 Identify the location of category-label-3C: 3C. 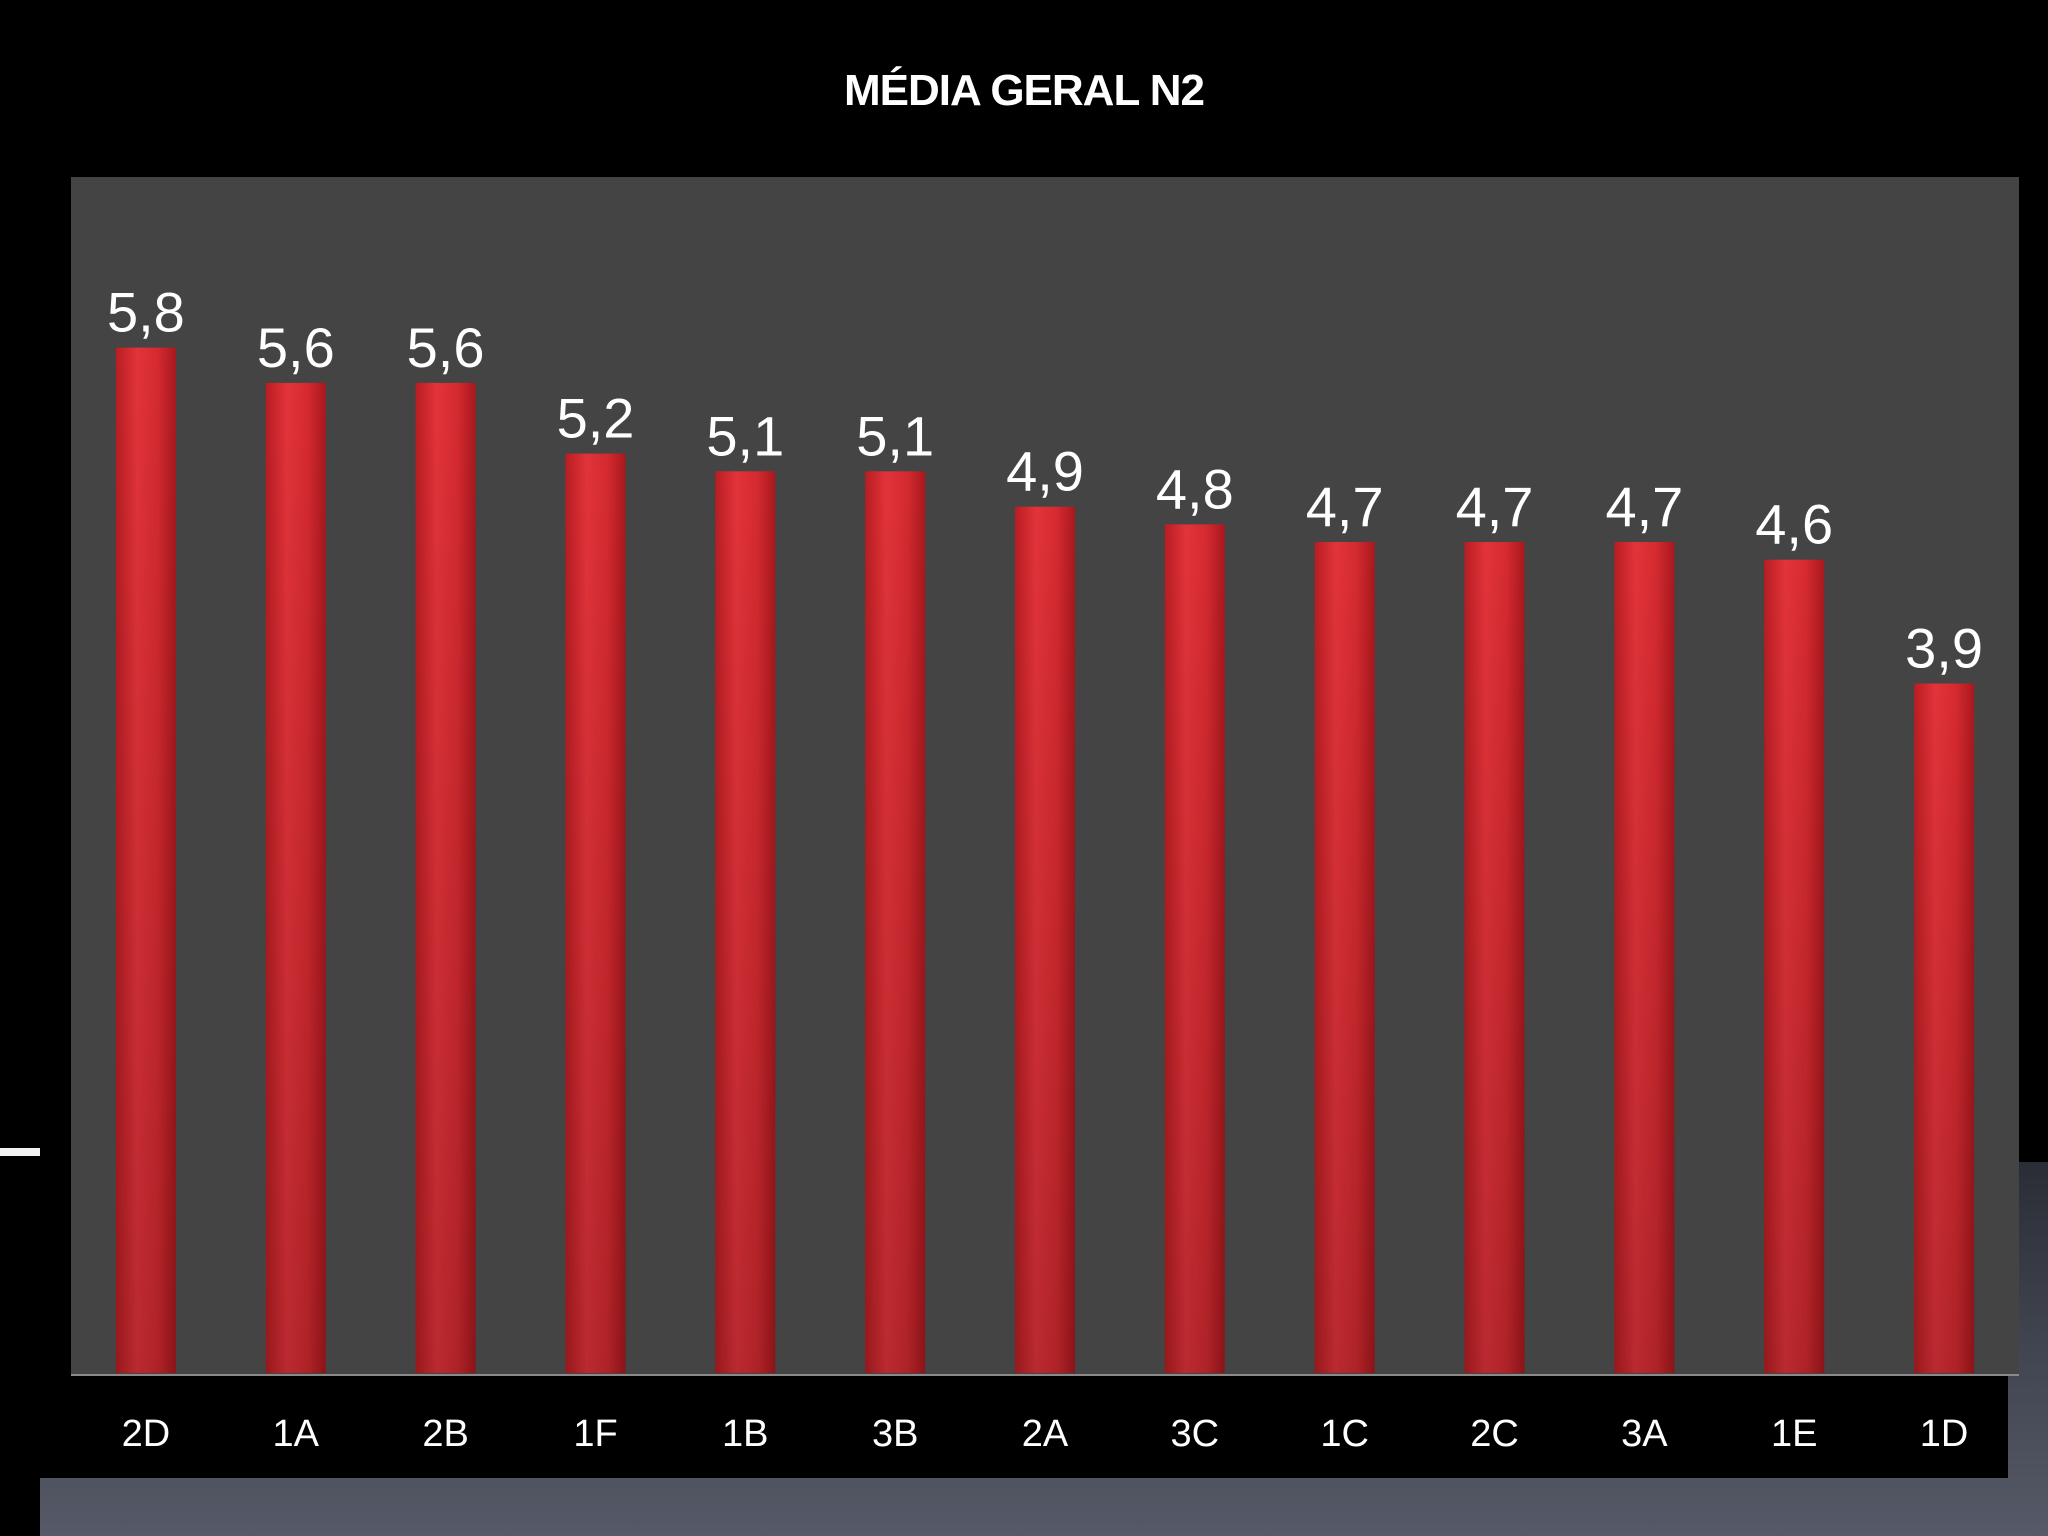
(1195, 1434).